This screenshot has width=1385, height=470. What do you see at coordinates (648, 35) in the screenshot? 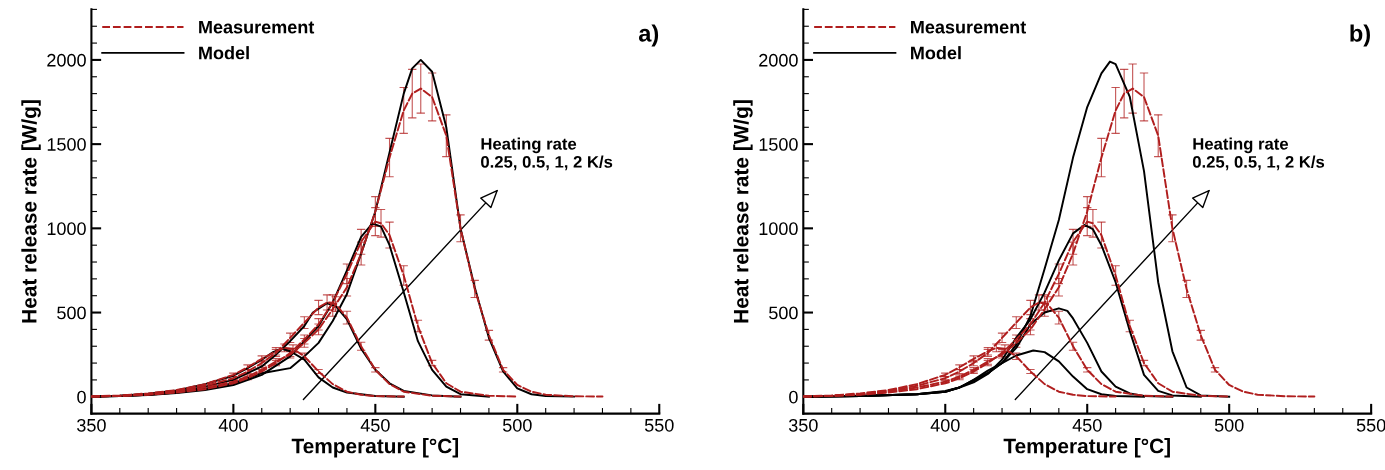
I see `text: a)` at bounding box center [648, 35].